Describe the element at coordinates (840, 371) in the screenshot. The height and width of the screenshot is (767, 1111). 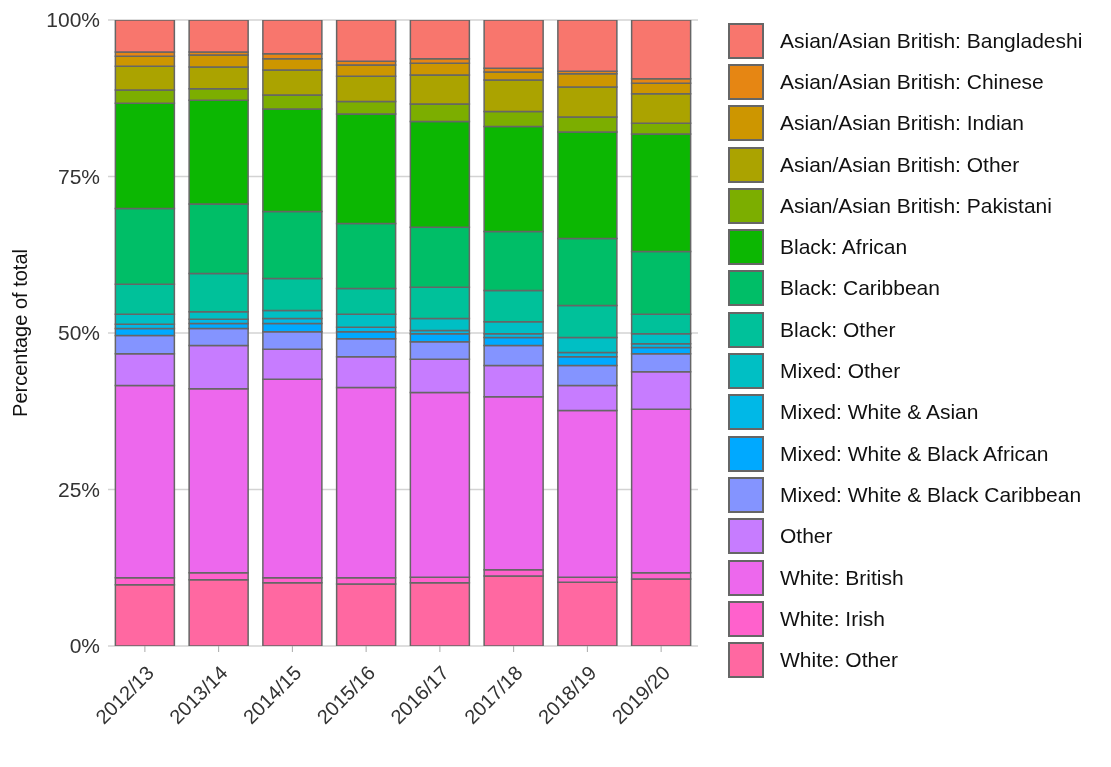
I see `legend-label: Mixed: Other` at that location.